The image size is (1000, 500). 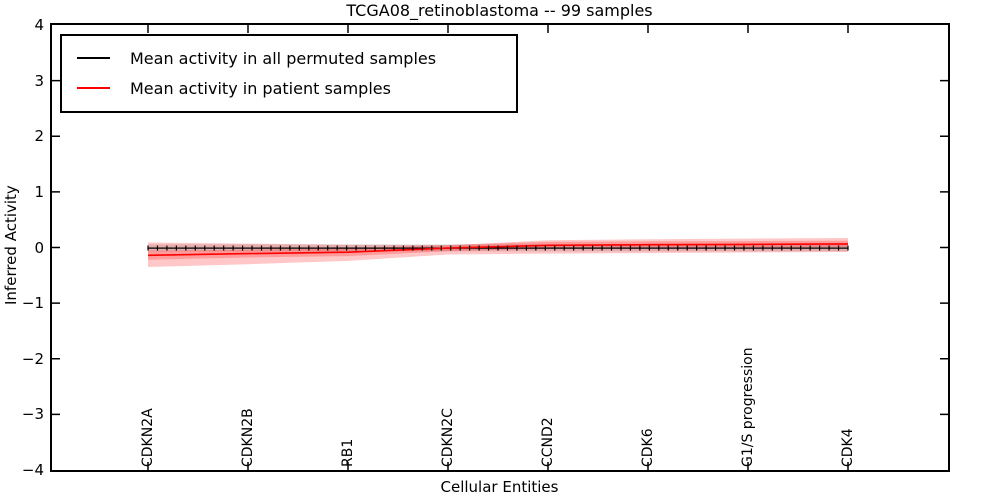 I want to click on y-tick-label: 0, so click(x=39, y=247).